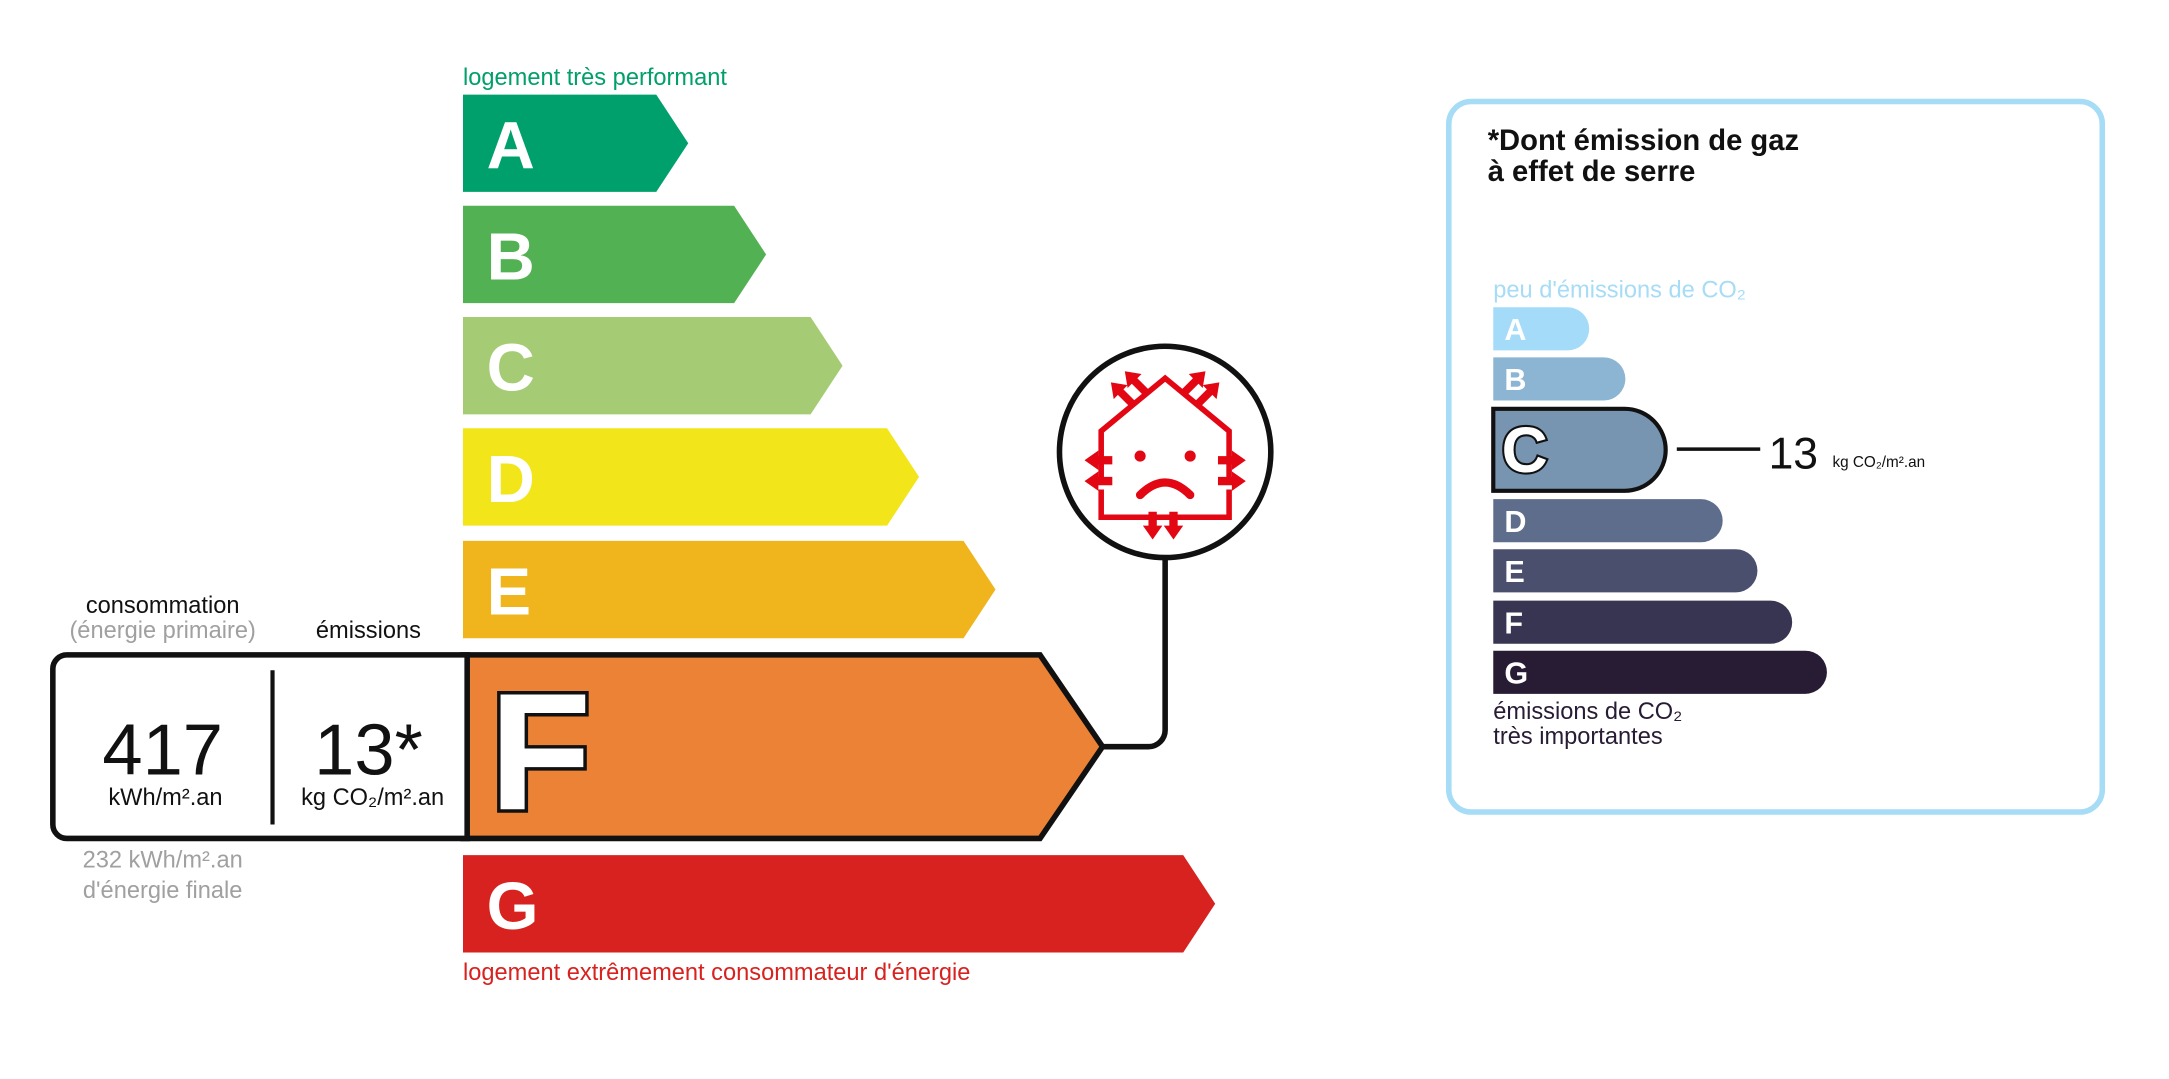 This screenshot has width=2169, height=1079. I want to click on energy-class-g: G, so click(839, 904).